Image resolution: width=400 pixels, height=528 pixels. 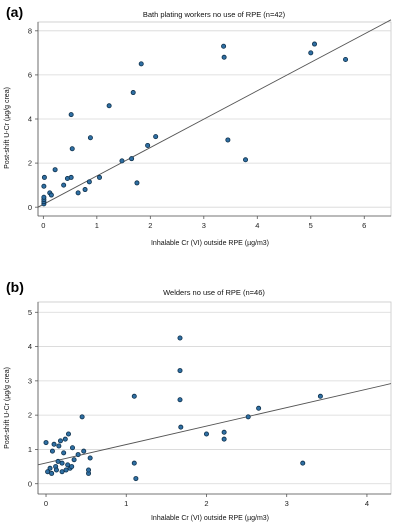 What do you see at coordinates (150, 225) in the screenshot?
I see `panel-a-x-tick-label-2: 2` at bounding box center [150, 225].